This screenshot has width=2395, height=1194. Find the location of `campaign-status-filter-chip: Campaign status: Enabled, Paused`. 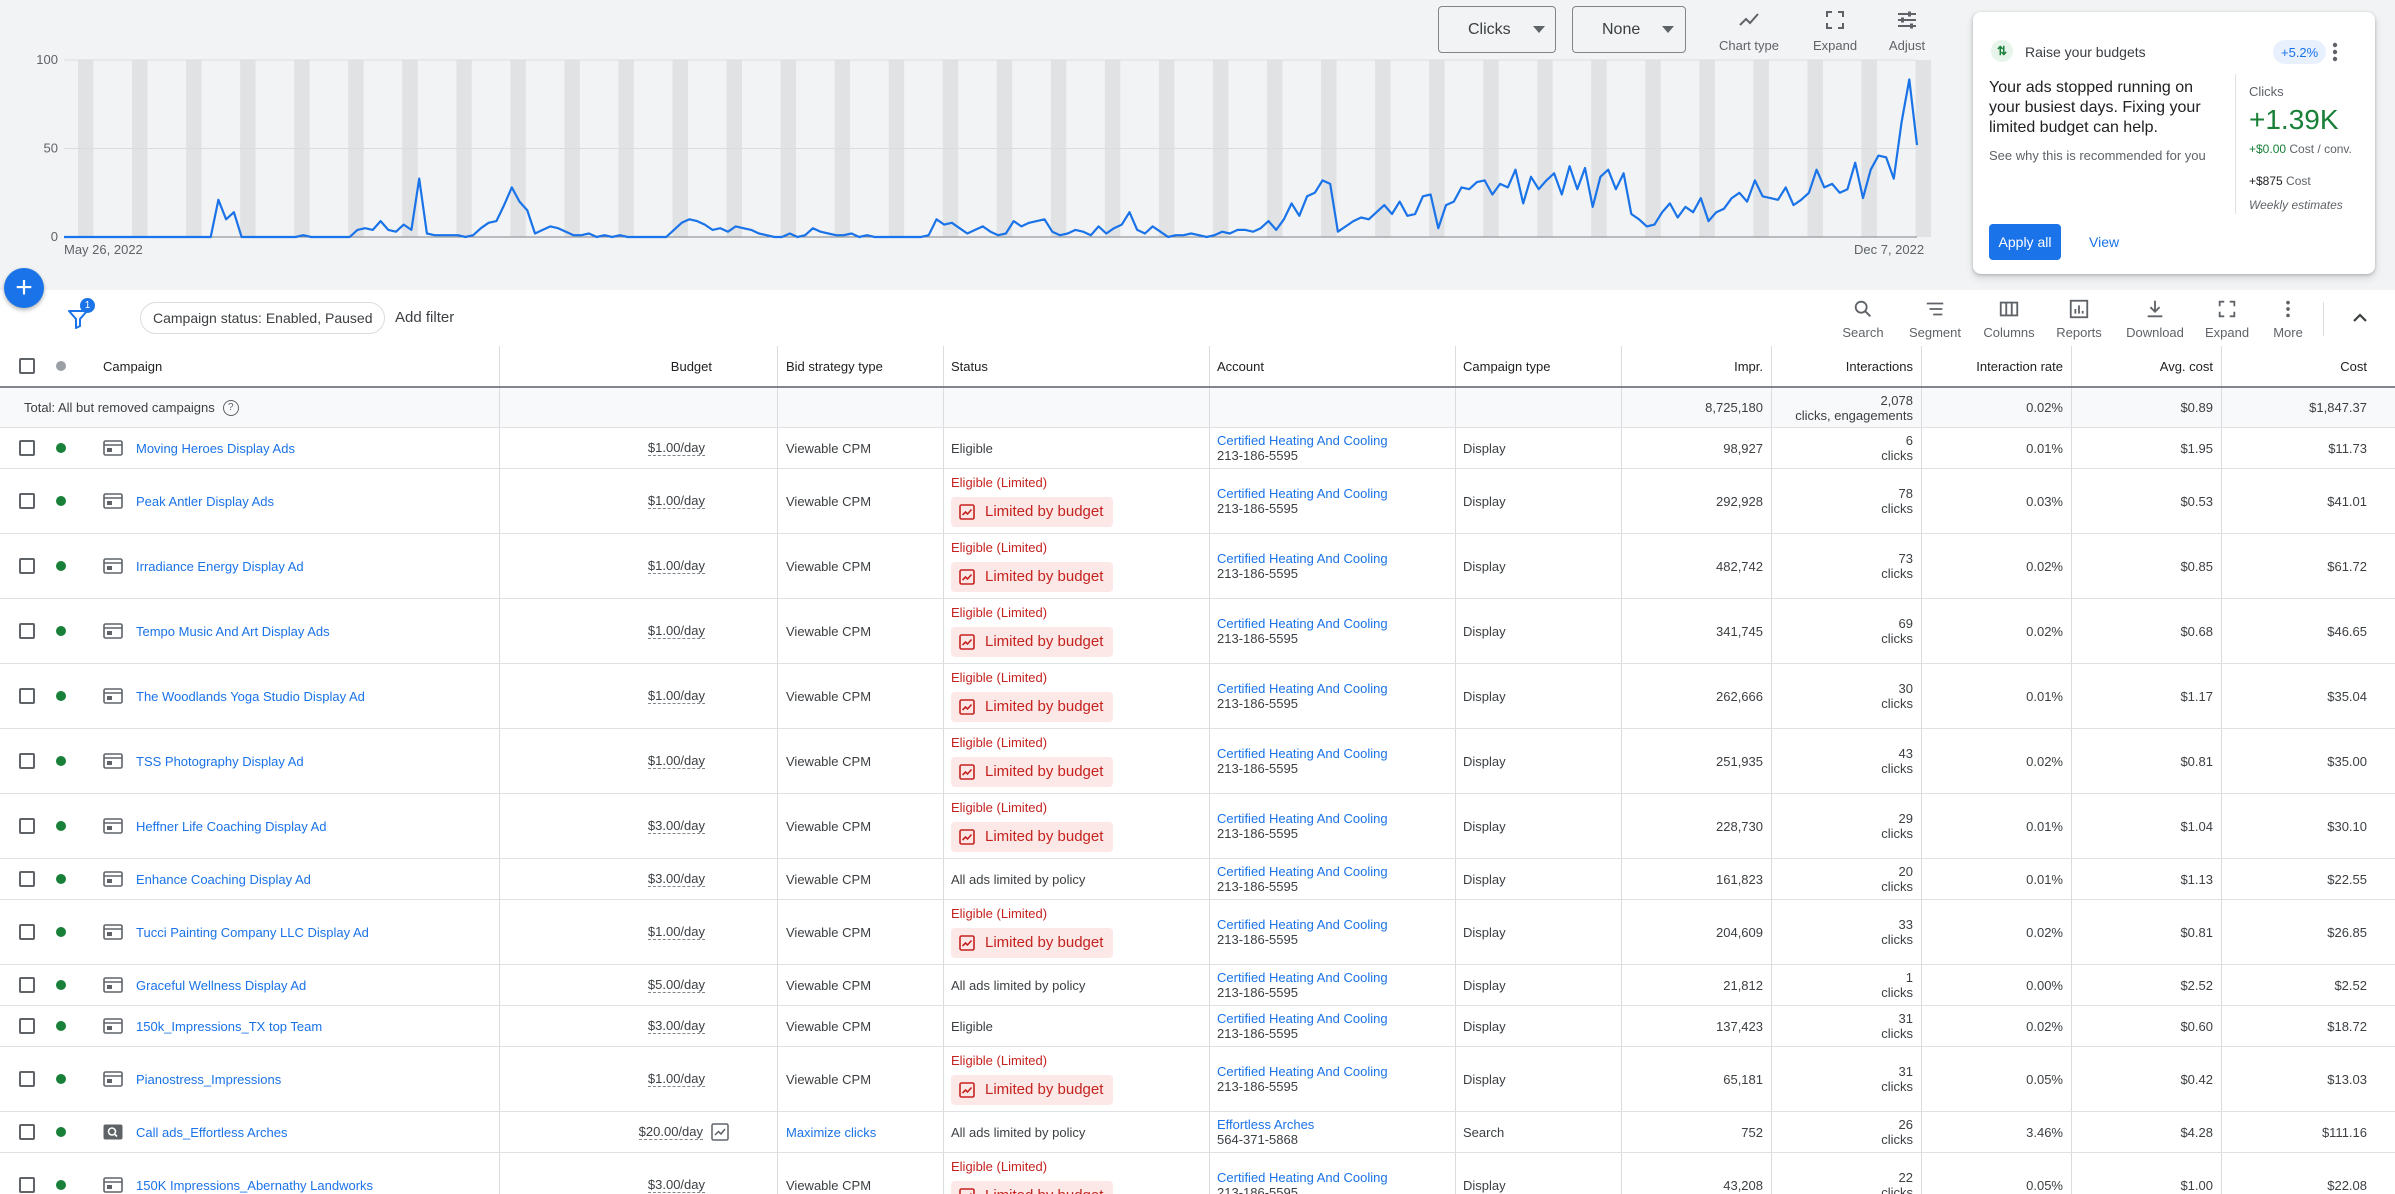

campaign-status-filter-chip: Campaign status: Enabled, Paused is located at coordinates (263, 318).